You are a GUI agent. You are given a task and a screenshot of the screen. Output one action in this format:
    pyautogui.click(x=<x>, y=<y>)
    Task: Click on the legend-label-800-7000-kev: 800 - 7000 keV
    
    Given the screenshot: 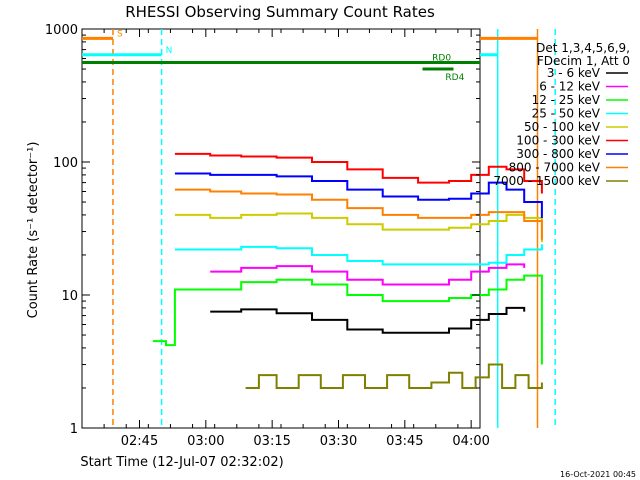 What is the action you would take?
    pyautogui.click(x=555, y=168)
    